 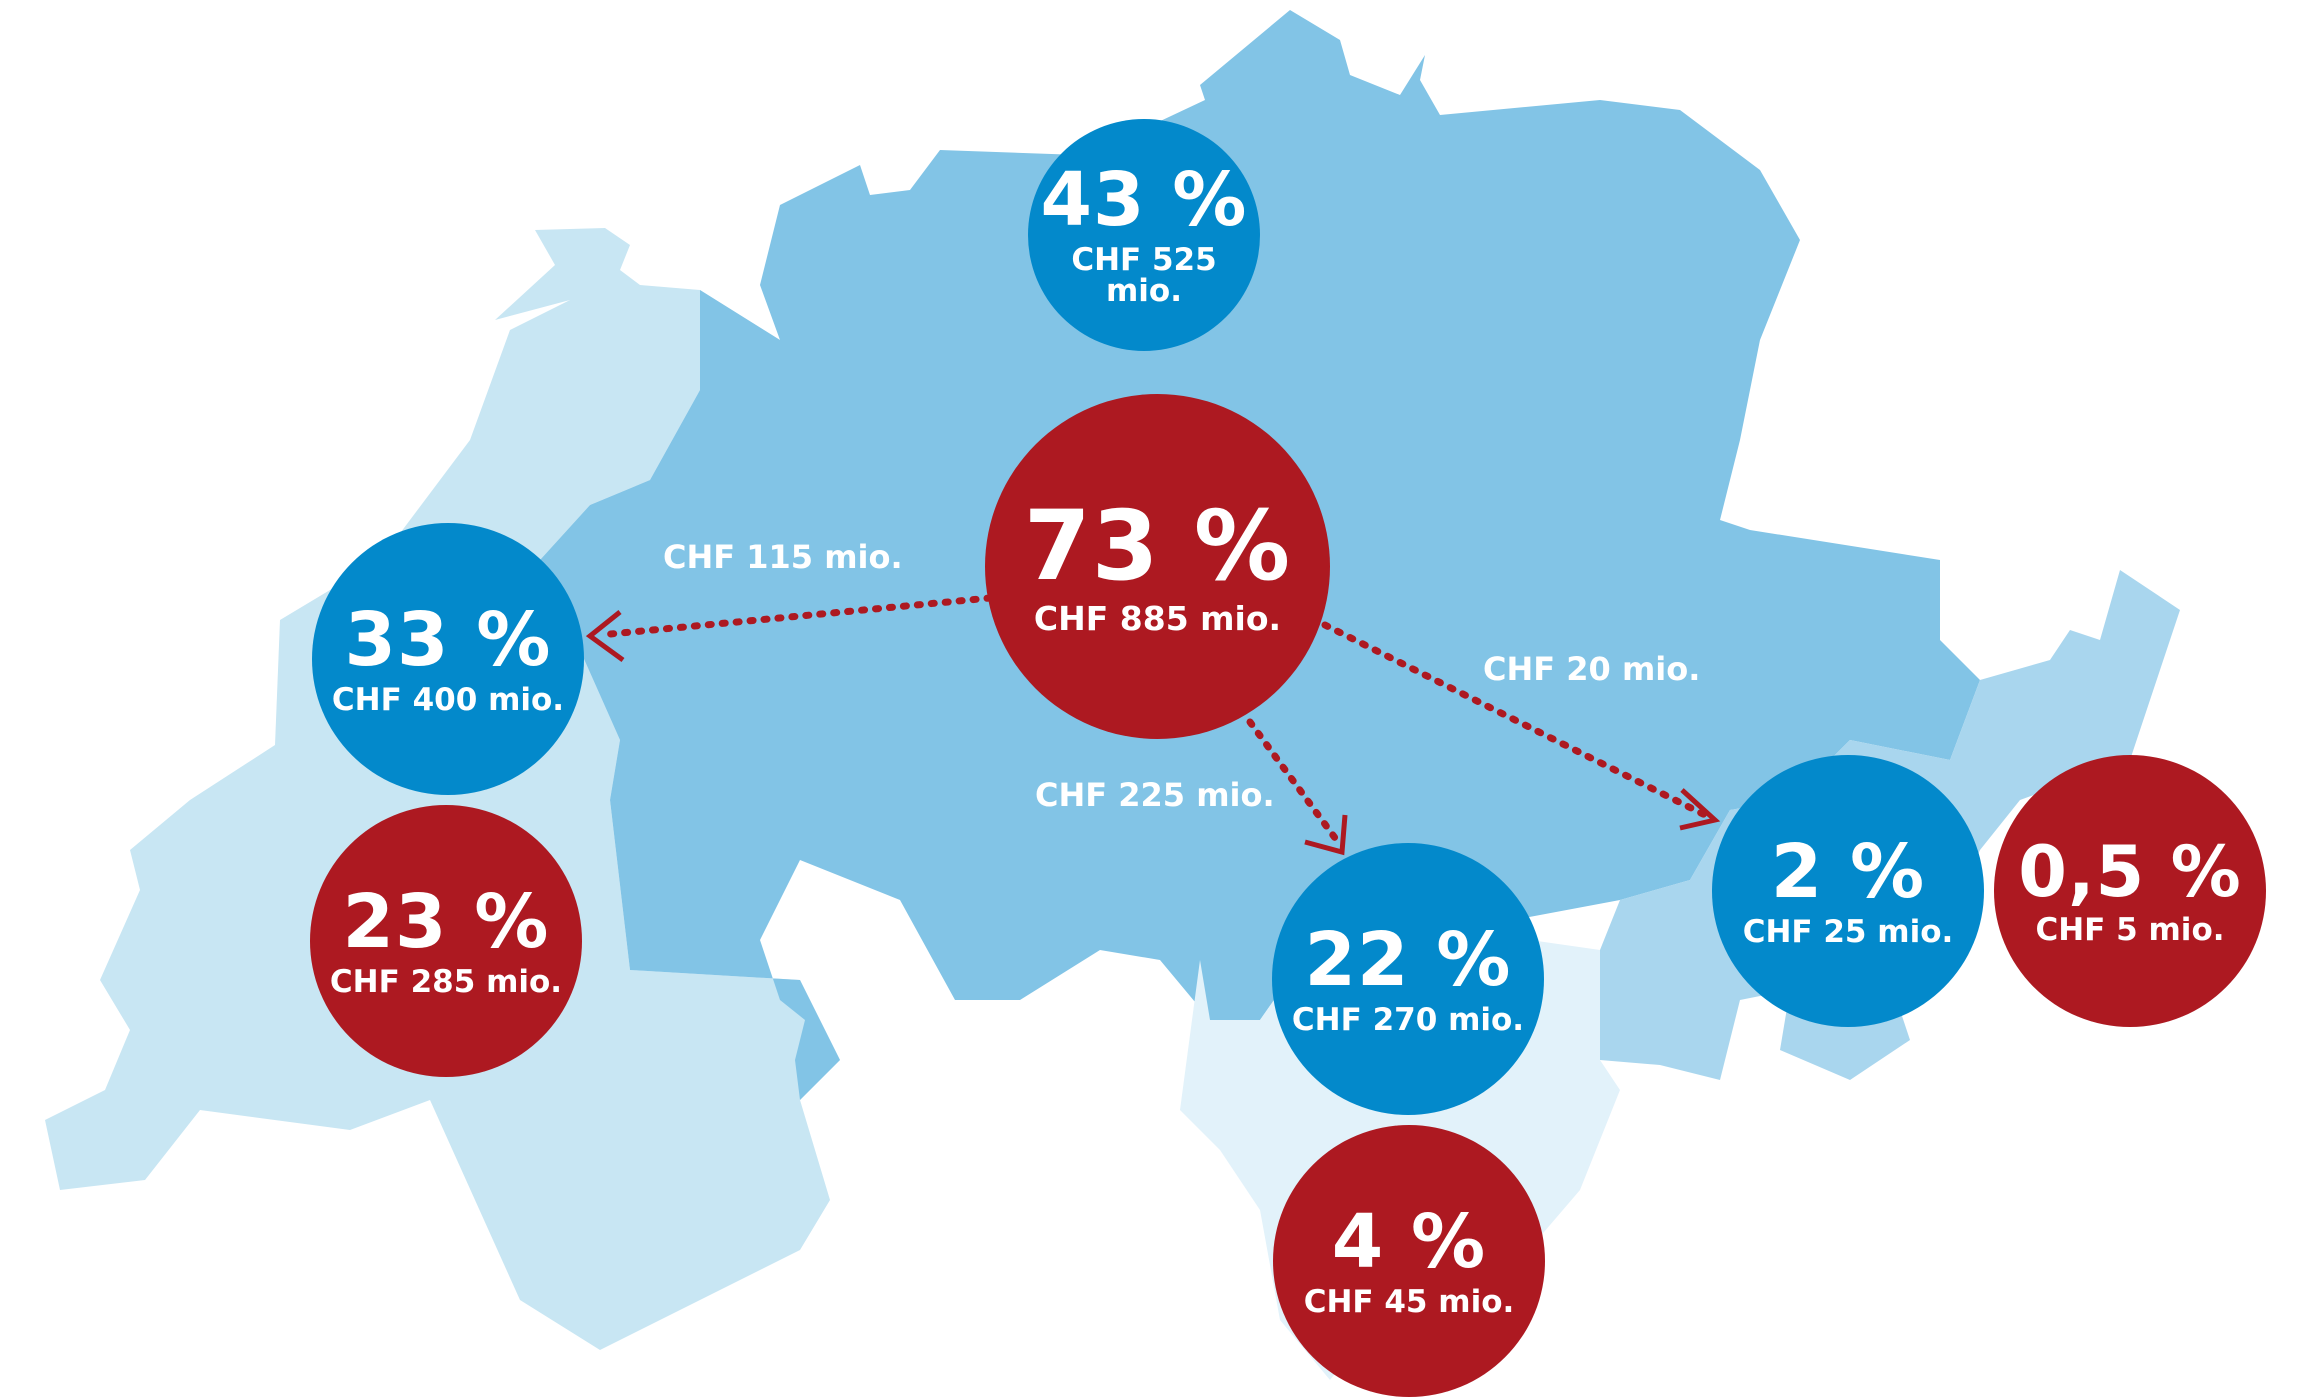 I want to click on bubble-percent: 2 %, so click(x=1848, y=871).